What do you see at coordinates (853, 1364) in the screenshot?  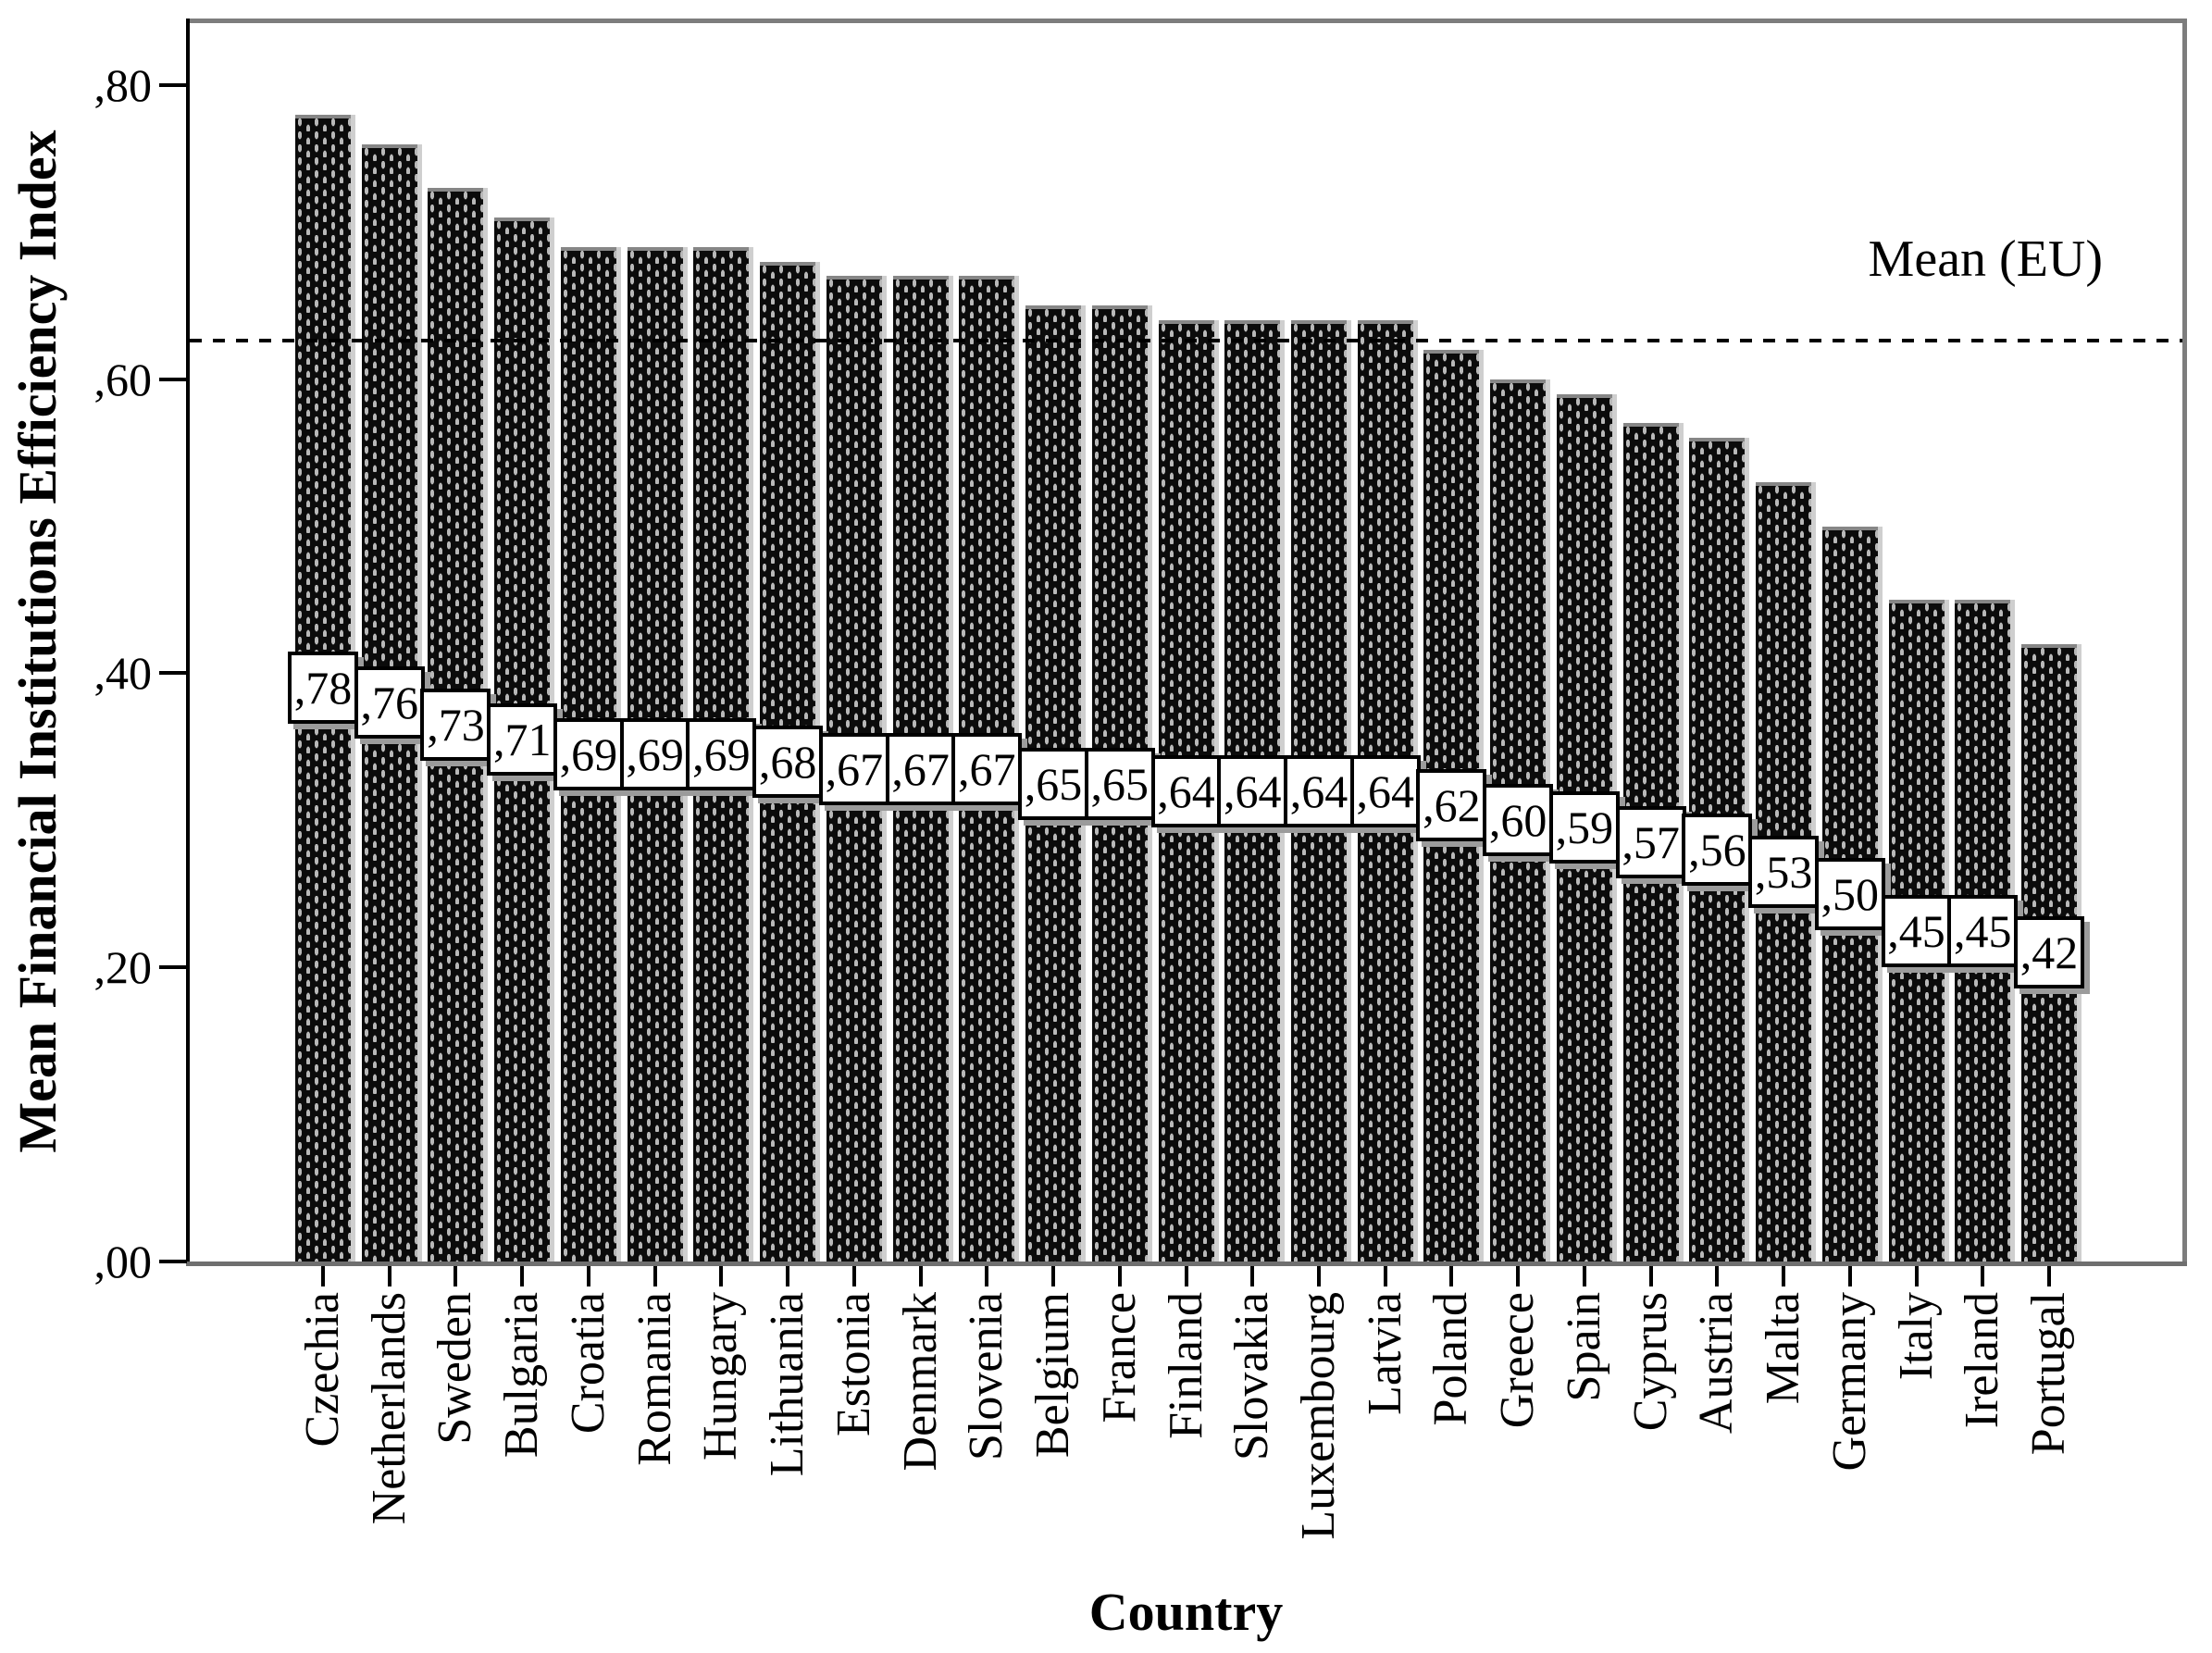 I see `x-tick-label: Estonia` at bounding box center [853, 1364].